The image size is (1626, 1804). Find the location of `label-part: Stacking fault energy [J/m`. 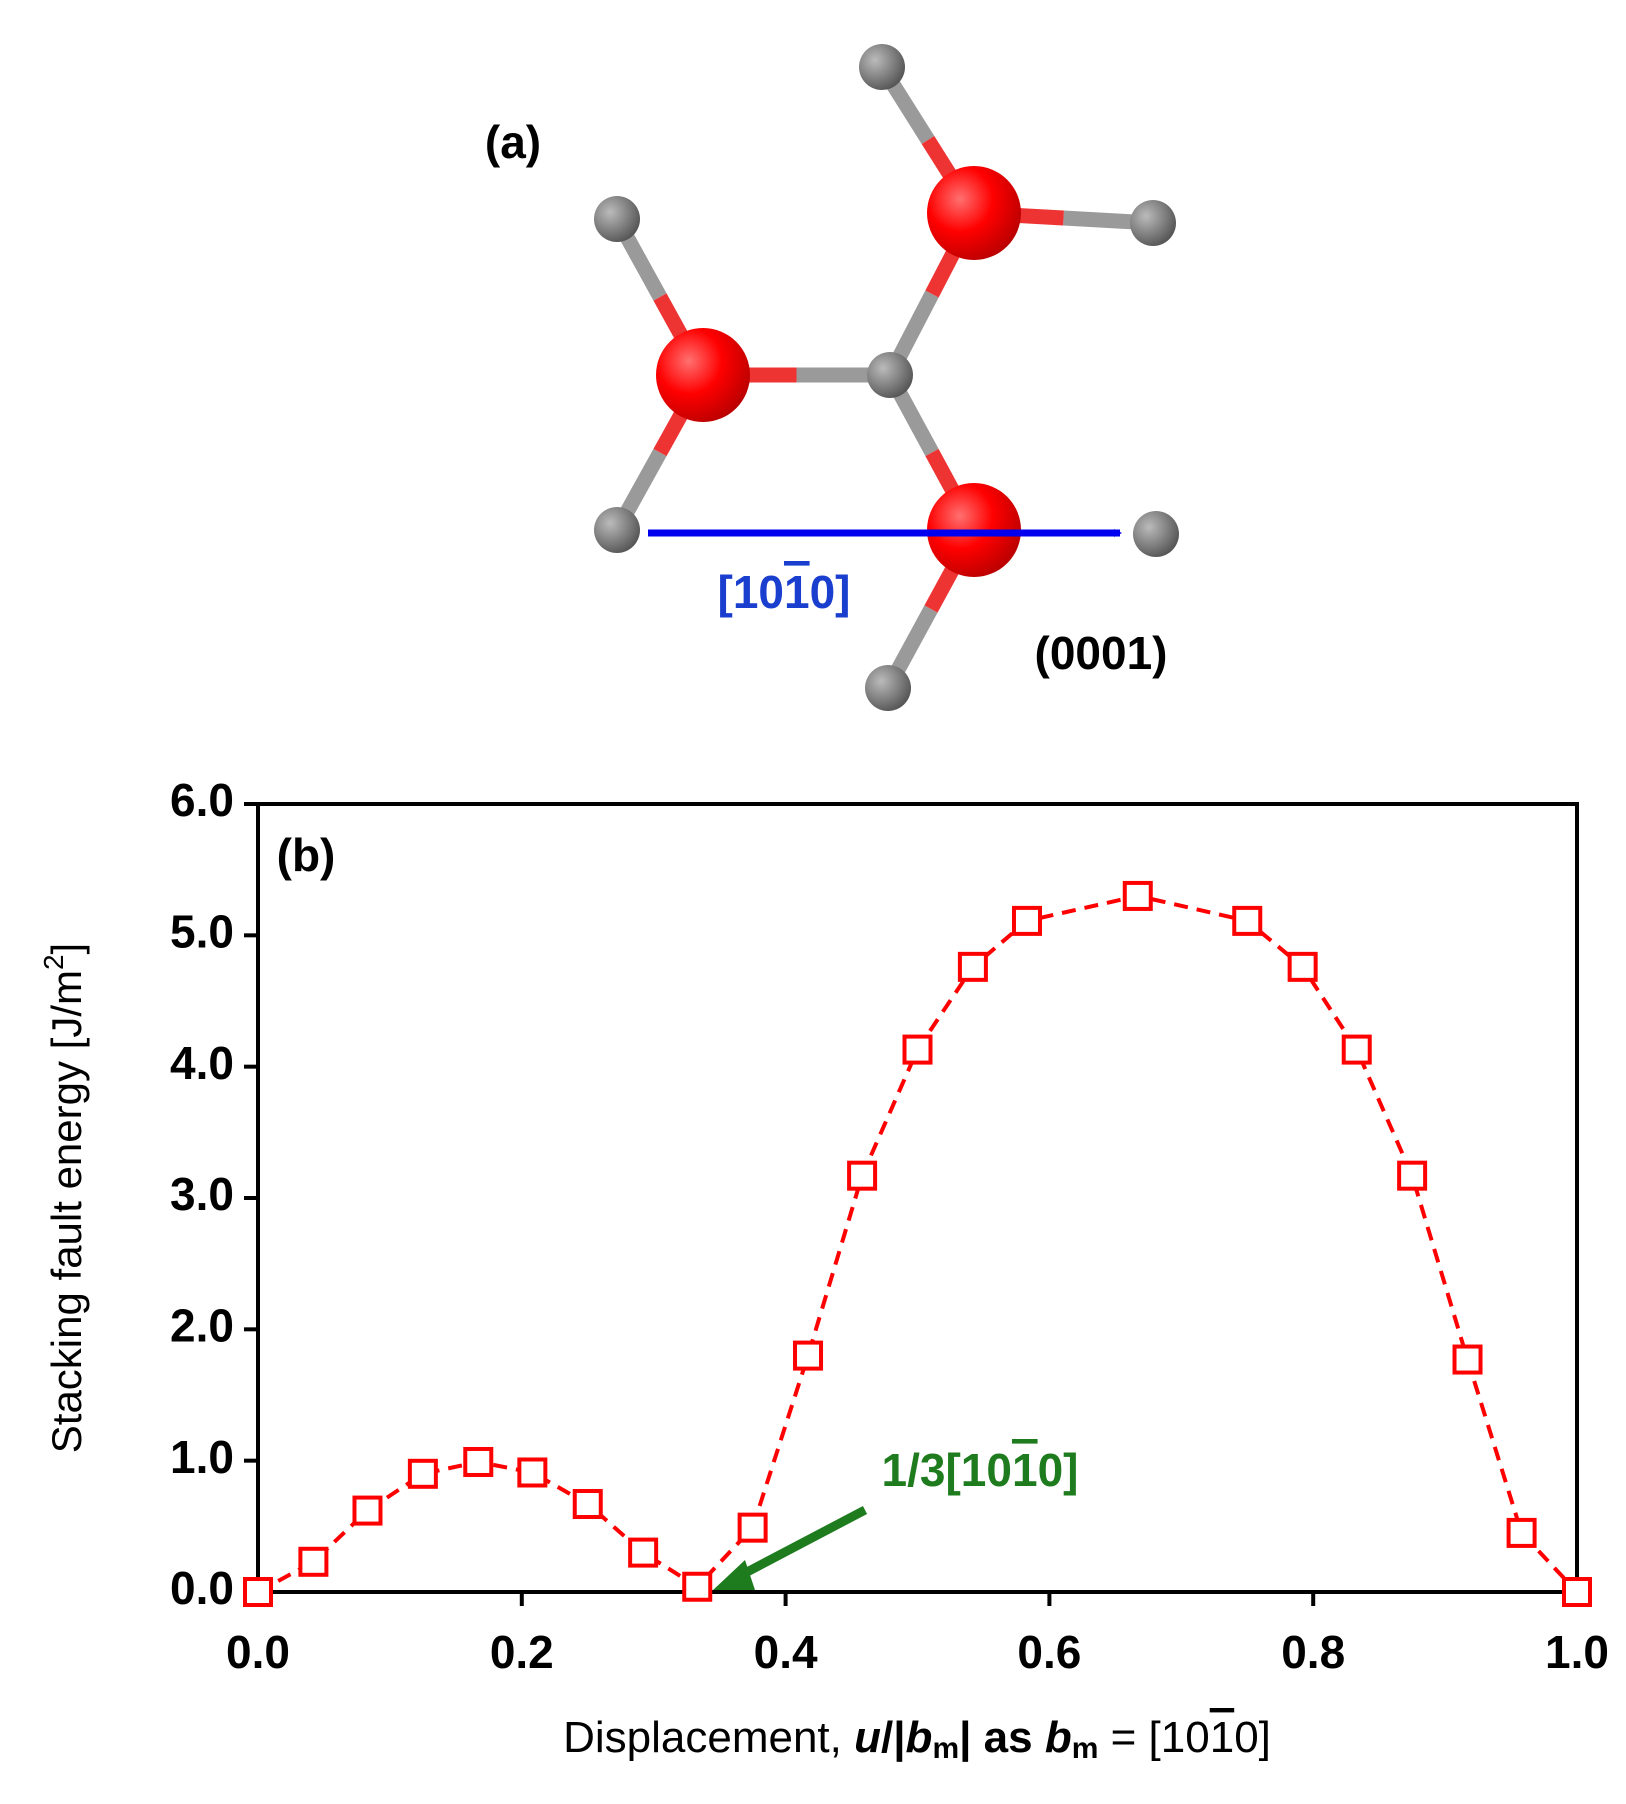

label-part: Stacking fault energy [J/m is located at coordinates (66, 1211).